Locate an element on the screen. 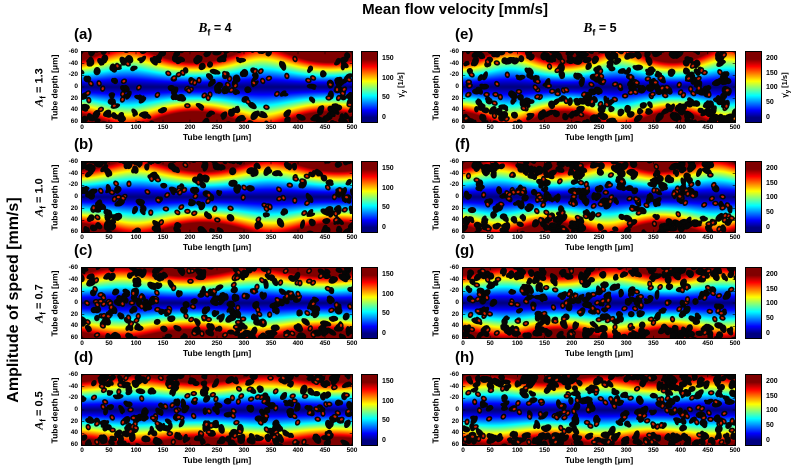  af-eq: = 1.3 is located at coordinates (39, 82).